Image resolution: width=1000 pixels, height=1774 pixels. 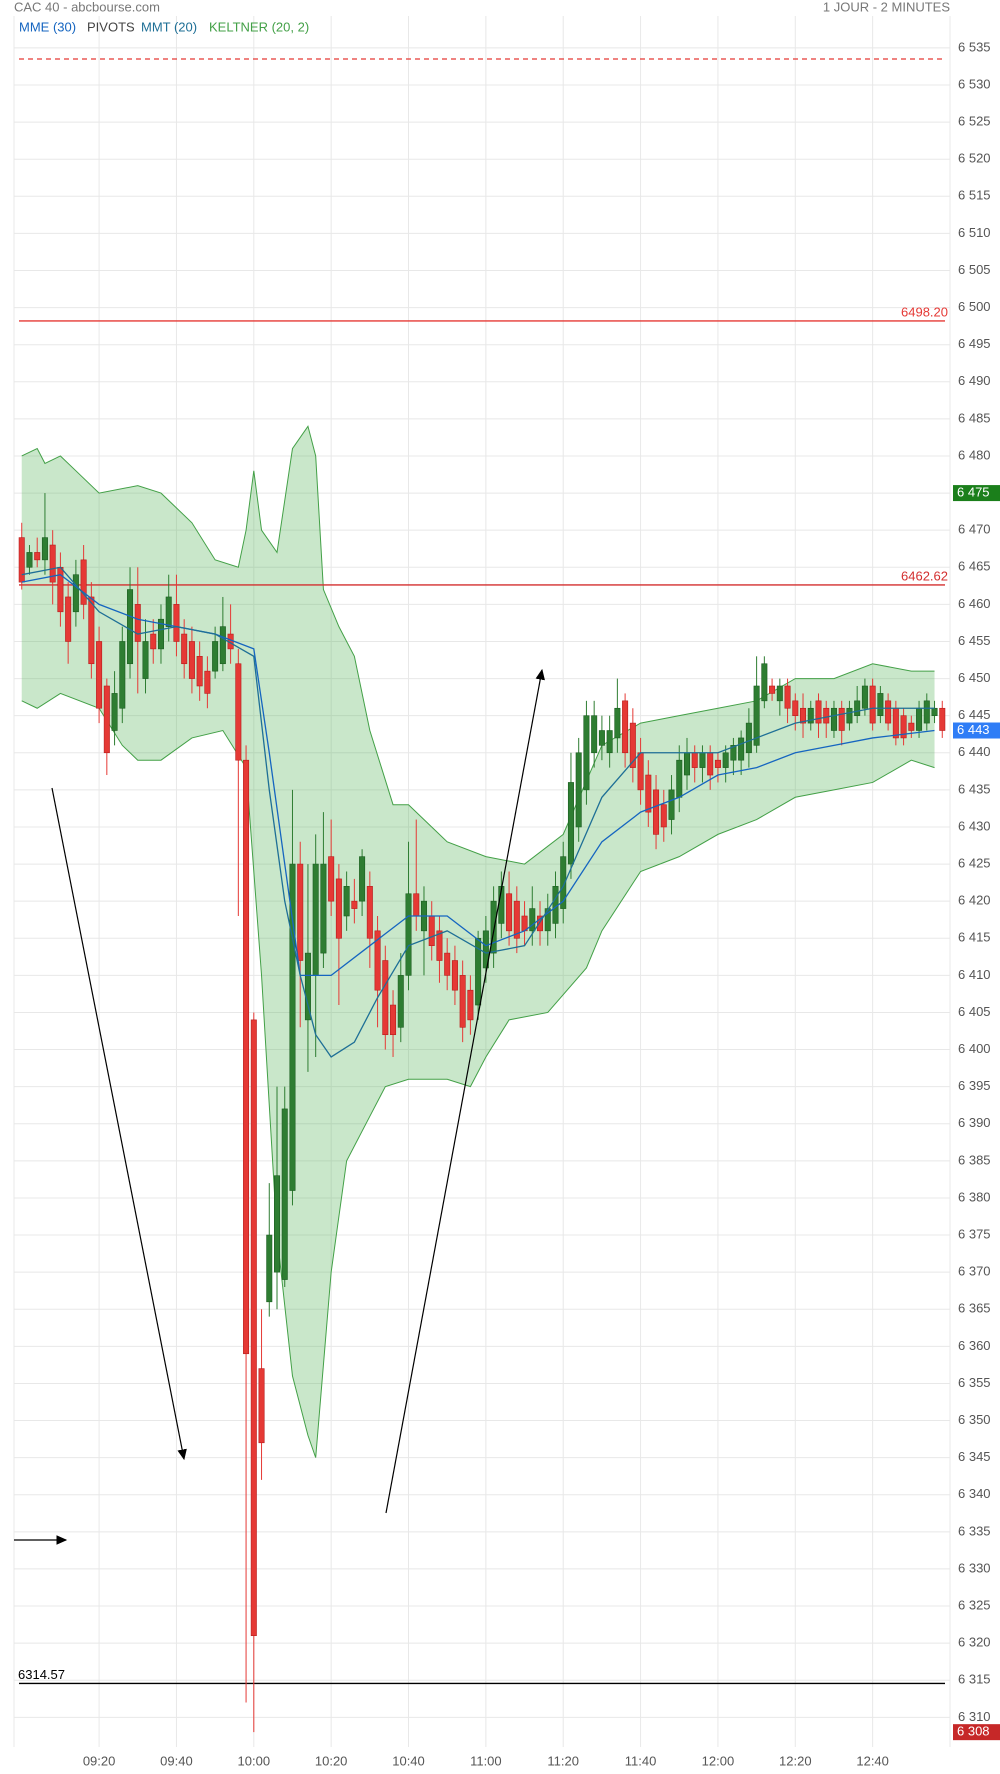 I want to click on price-tag-label: 6 443, so click(x=973, y=729).